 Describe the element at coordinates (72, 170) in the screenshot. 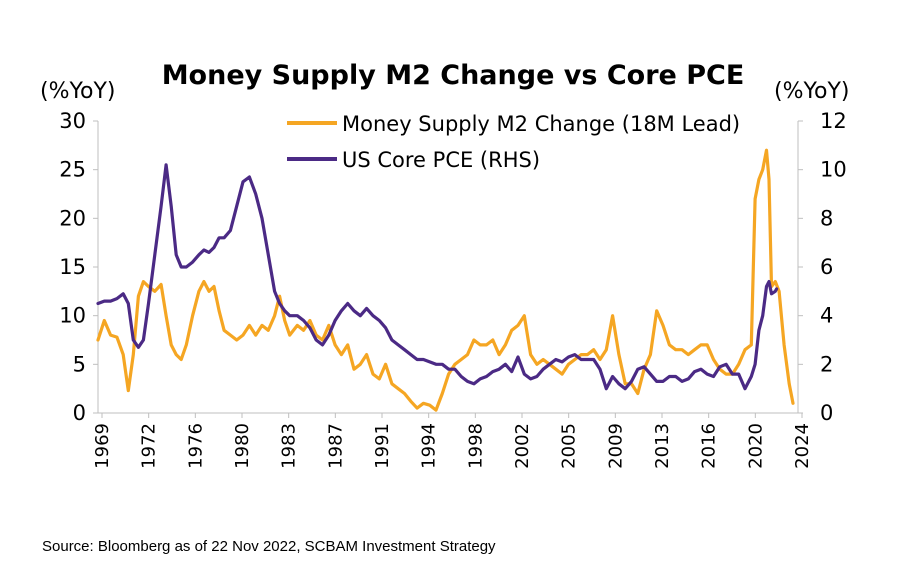

I see `left-tick-label: 25` at that location.